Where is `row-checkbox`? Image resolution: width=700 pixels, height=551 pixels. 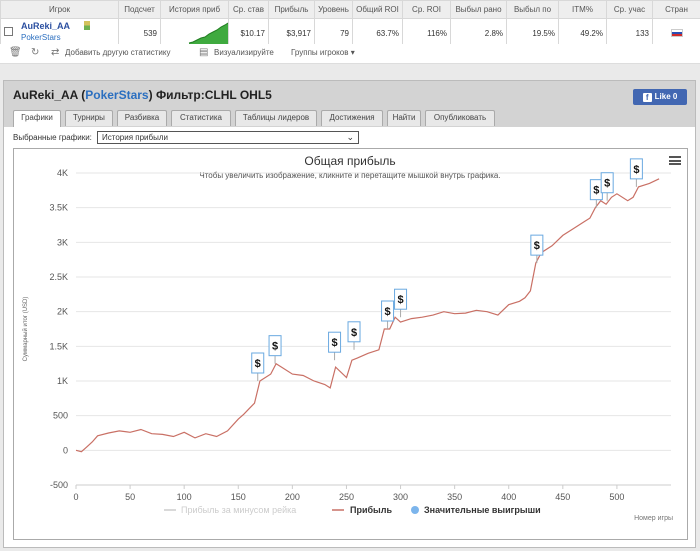
row-checkbox is located at coordinates (8, 31).